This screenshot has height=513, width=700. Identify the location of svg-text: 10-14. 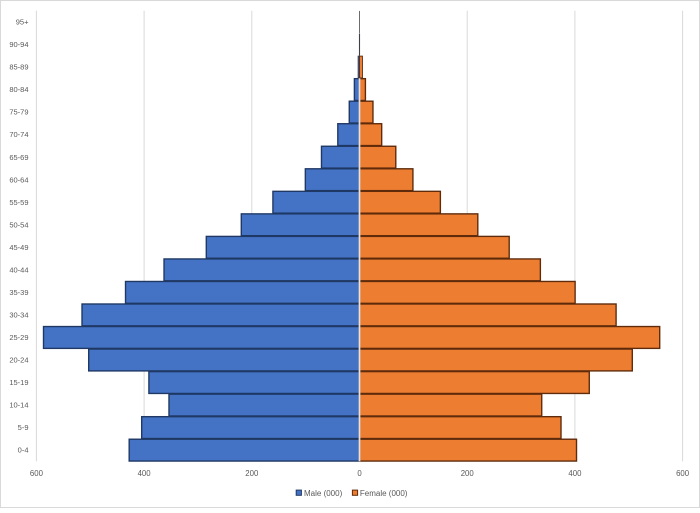
(18, 405).